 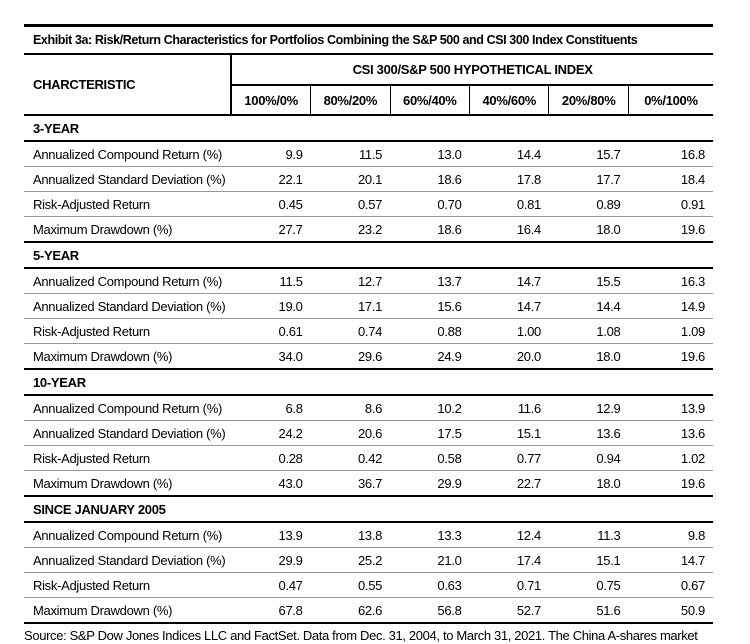 What do you see at coordinates (350, 535) in the screenshot?
I see `cell-value: 13.8` at bounding box center [350, 535].